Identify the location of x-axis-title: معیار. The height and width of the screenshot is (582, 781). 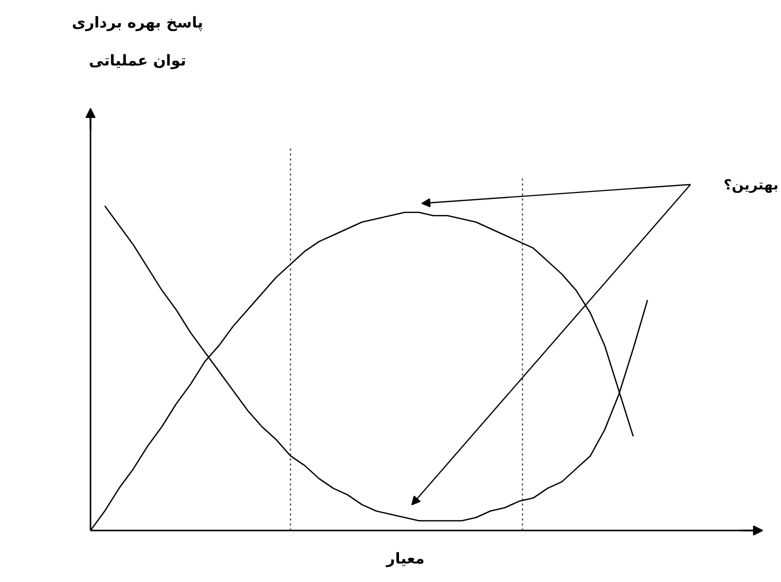
(405, 559).